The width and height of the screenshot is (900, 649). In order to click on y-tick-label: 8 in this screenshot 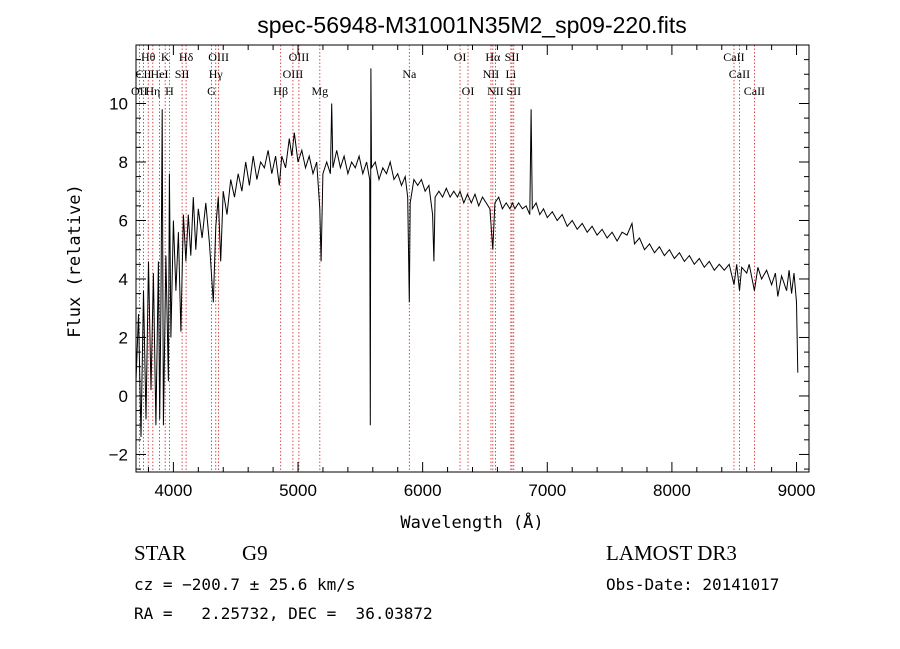, I will do `click(123, 162)`.